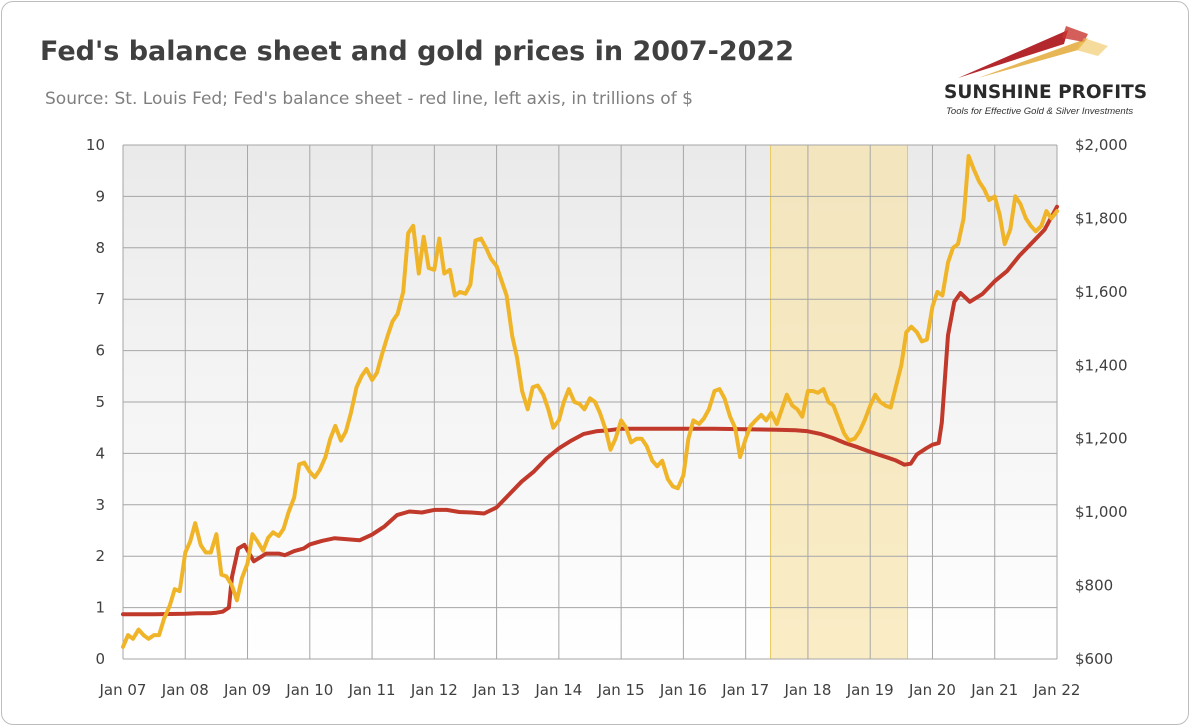  I want to click on x-tick-label: Jan 14, so click(558, 690).